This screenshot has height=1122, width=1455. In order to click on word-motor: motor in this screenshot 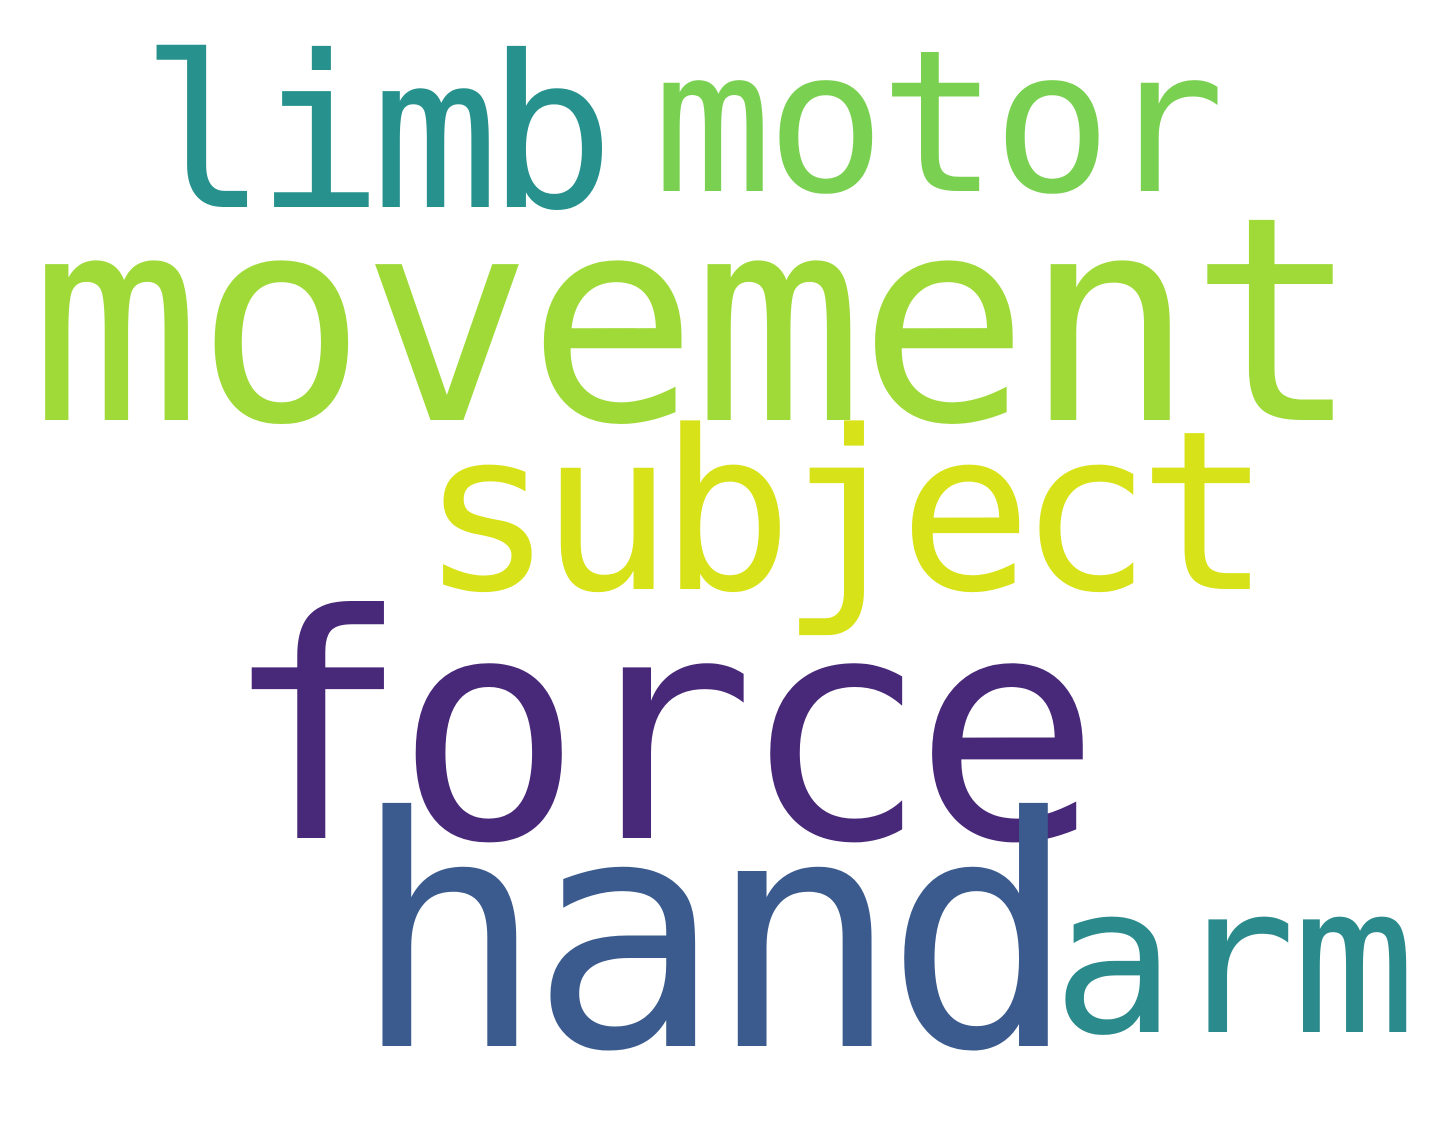, I will do `click(939, 122)`.